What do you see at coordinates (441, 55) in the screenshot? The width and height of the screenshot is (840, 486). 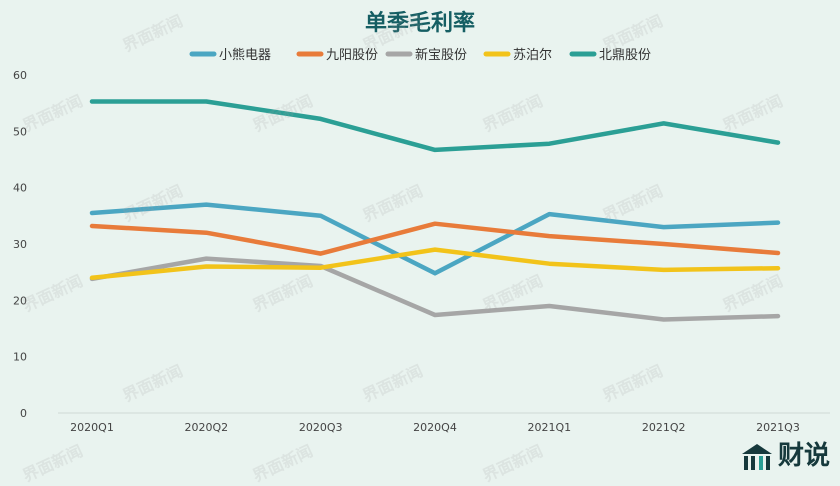 I see `legend-label: 新宝股份` at bounding box center [441, 55].